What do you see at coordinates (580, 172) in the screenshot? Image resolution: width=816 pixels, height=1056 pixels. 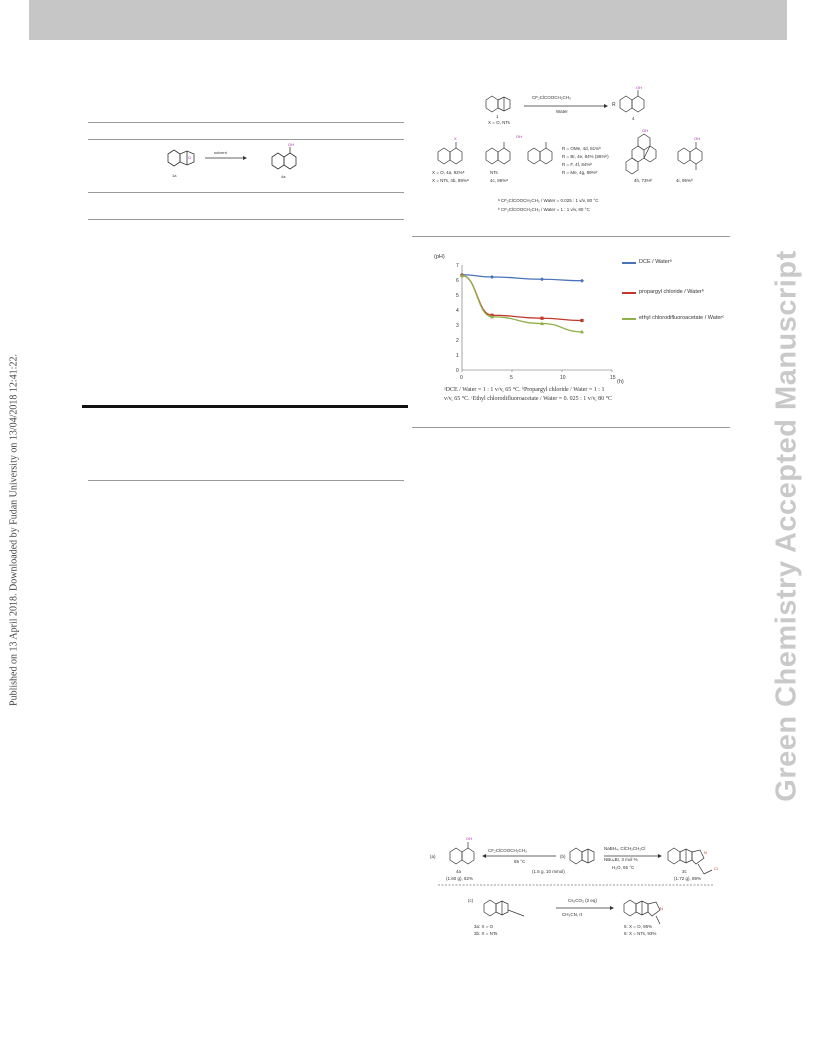 I see `item-4g: R = Me, 4g, 89%ᵇ` at bounding box center [580, 172].